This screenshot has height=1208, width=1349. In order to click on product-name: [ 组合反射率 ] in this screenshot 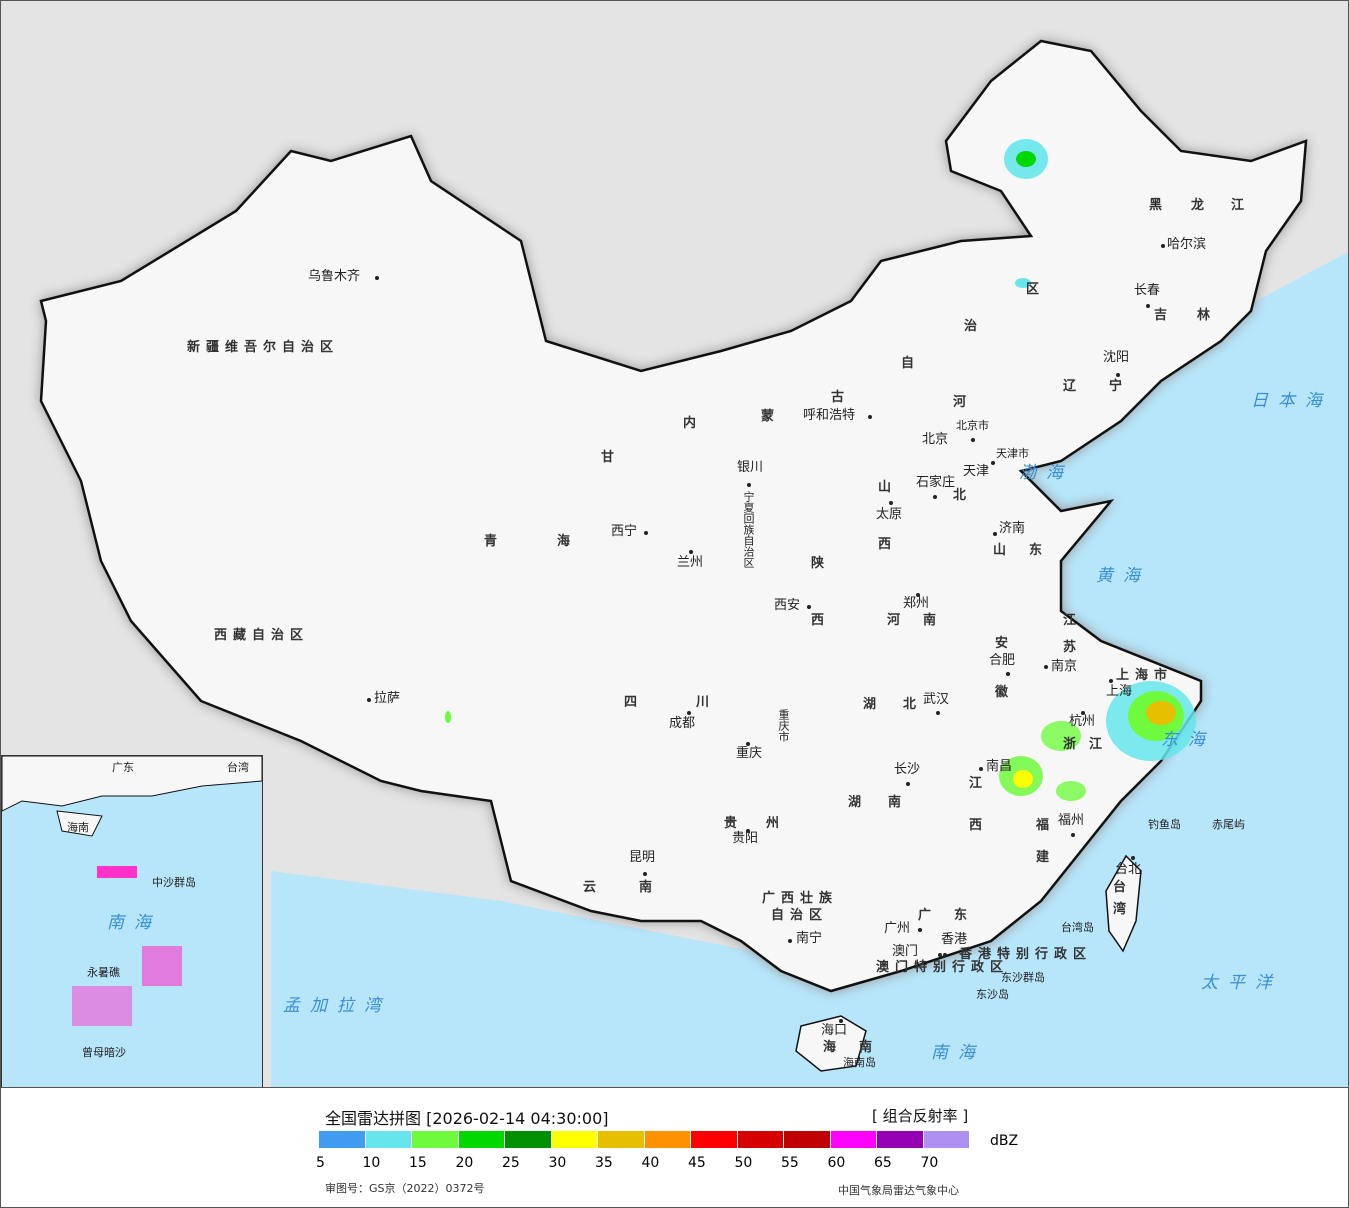, I will do `click(920, 1116)`.